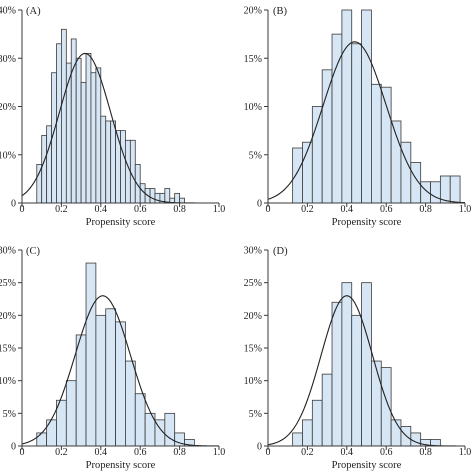  I want to click on panel-c-x-tick-label: 0.2, so click(61, 452).